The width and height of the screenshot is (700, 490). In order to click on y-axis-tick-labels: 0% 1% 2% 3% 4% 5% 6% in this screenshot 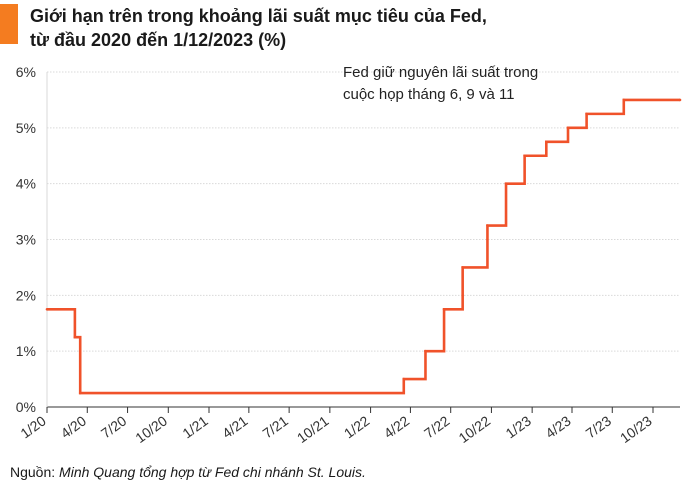, I will do `click(26, 239)`.